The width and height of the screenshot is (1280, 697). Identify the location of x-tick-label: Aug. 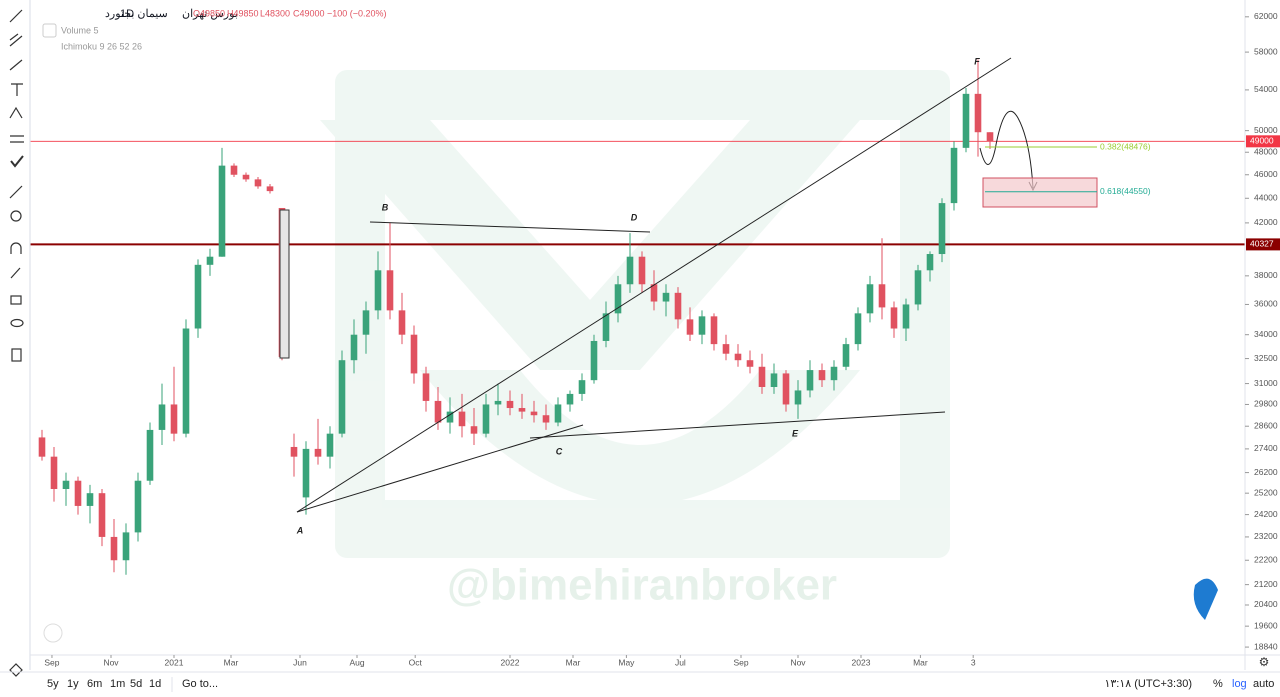
(356, 662).